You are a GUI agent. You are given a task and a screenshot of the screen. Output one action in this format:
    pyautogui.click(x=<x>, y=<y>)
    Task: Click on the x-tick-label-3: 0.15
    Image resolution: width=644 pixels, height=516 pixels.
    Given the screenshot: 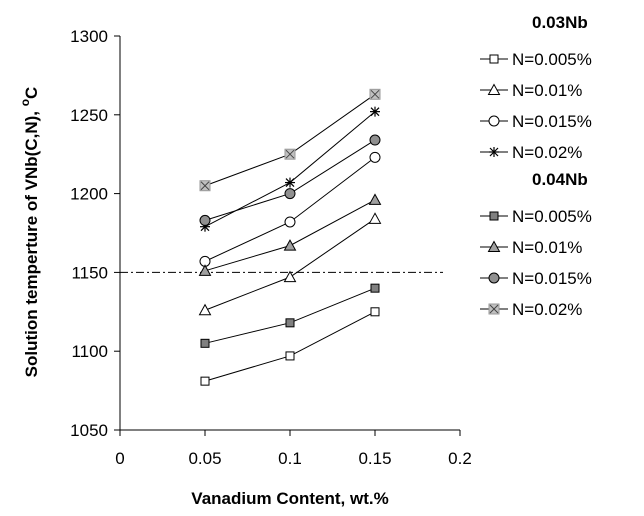 What is the action you would take?
    pyautogui.click(x=374, y=458)
    